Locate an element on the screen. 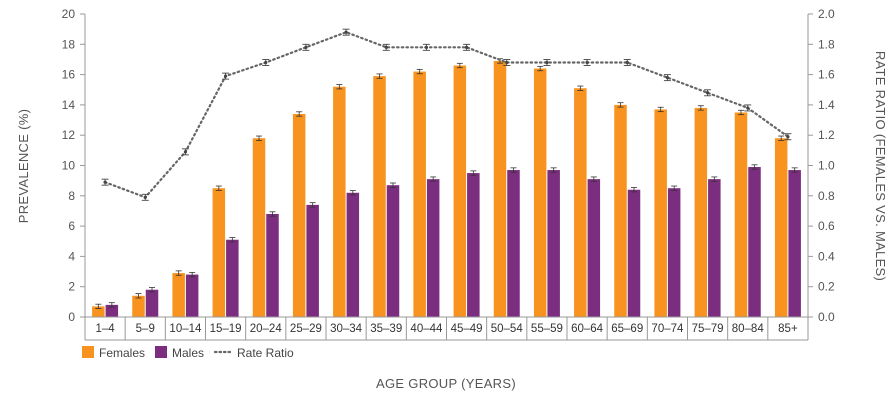 The height and width of the screenshot is (398, 896). x-tick-label: 35–39 is located at coordinates (386, 329).